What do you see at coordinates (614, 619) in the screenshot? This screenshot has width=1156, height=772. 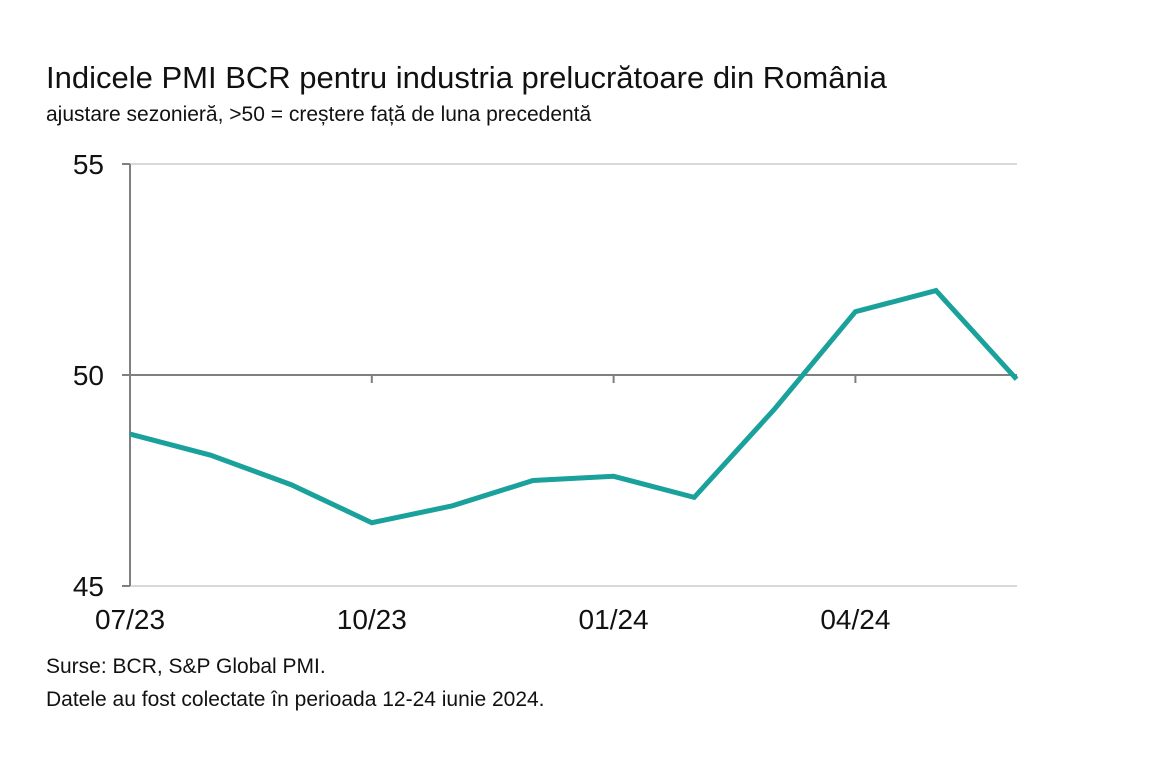 I see `x-tick-label-01/24: 01/24` at bounding box center [614, 619].